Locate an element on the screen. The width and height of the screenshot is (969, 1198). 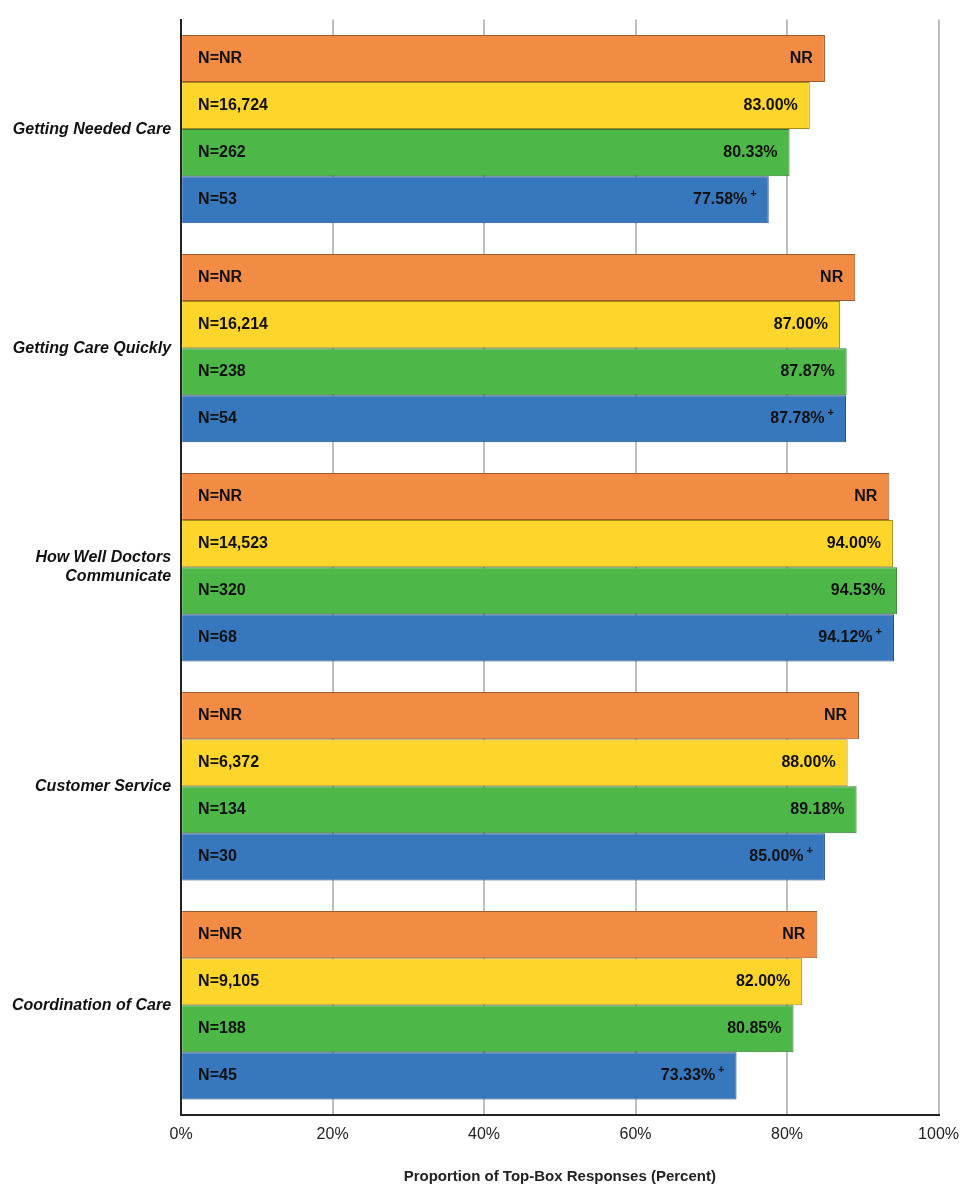
data-label: 87.00% is located at coordinates (801, 324).